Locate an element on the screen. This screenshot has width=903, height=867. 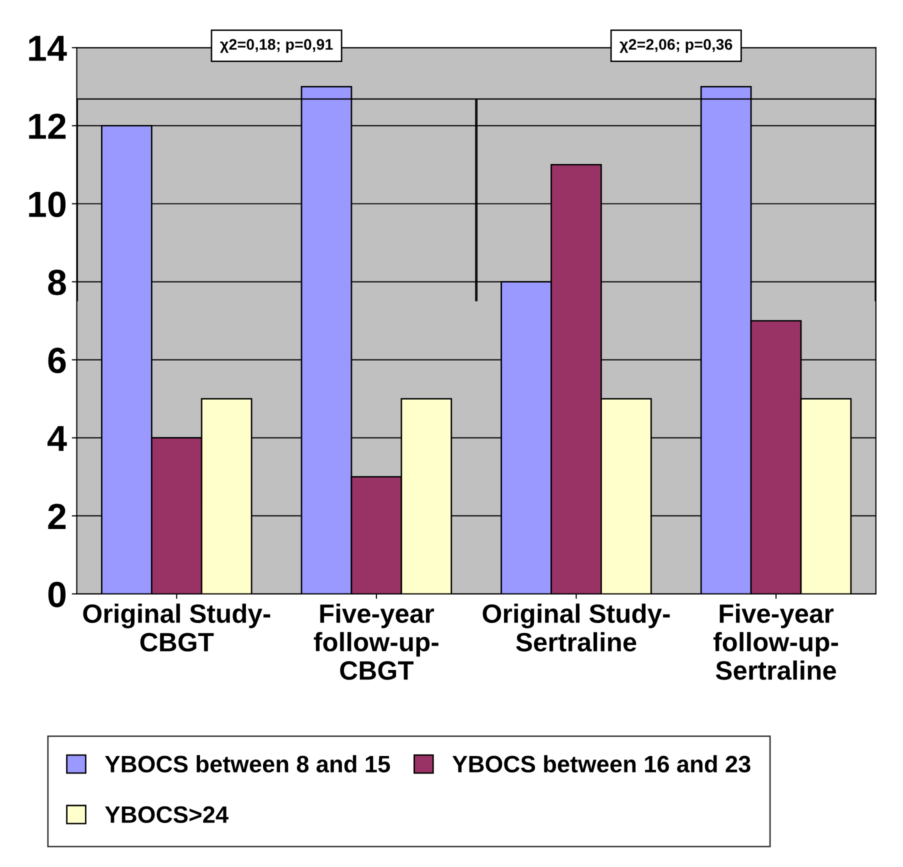
x-tick-label: Five-year follow-up- CBGT is located at coordinates (376, 642).